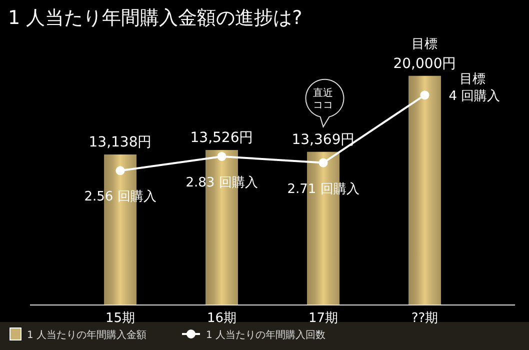  I want to click on bar, so click(424, 190).